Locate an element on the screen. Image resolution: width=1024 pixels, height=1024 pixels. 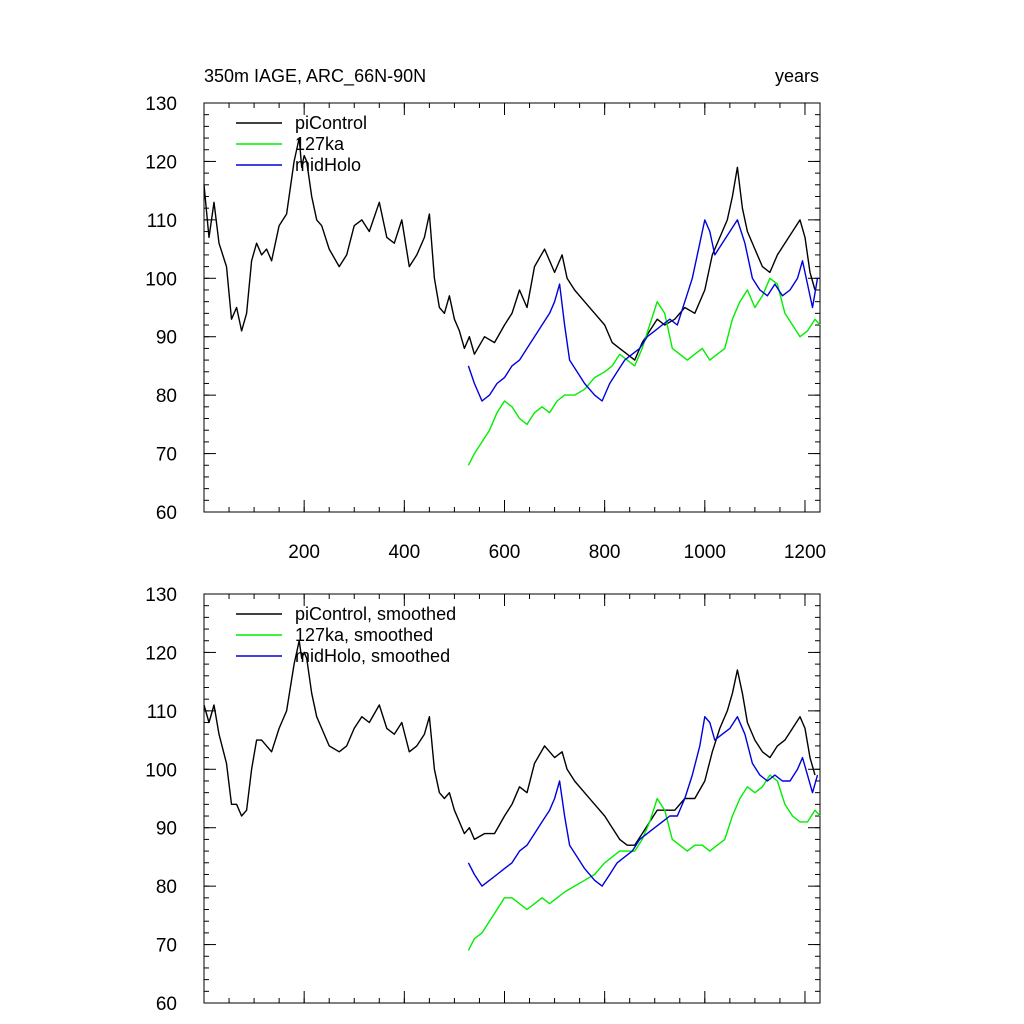
chart-title: 350m IAGE, ARC_66N-90N is located at coordinates (315, 76).